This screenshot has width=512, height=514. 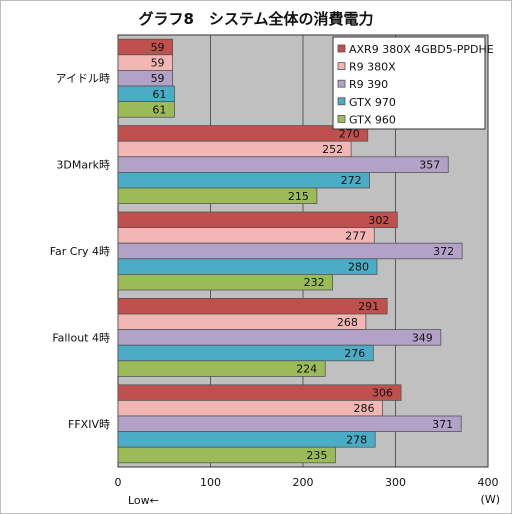 I want to click on category-label: アイドル時, so click(x=83, y=78).